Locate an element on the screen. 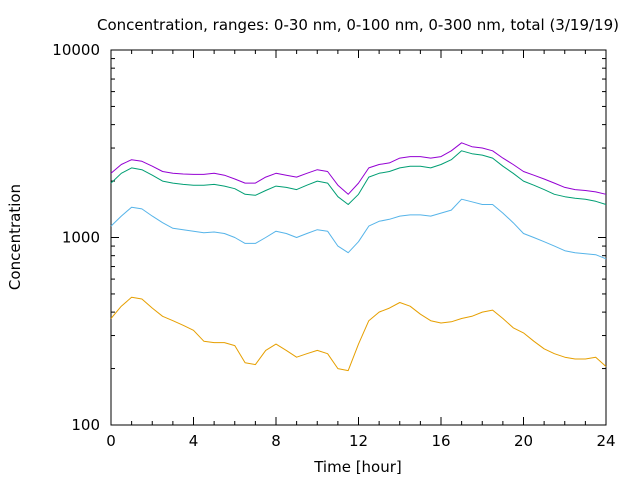 The image size is (640, 480). x-tick-label: 24 is located at coordinates (605, 441).